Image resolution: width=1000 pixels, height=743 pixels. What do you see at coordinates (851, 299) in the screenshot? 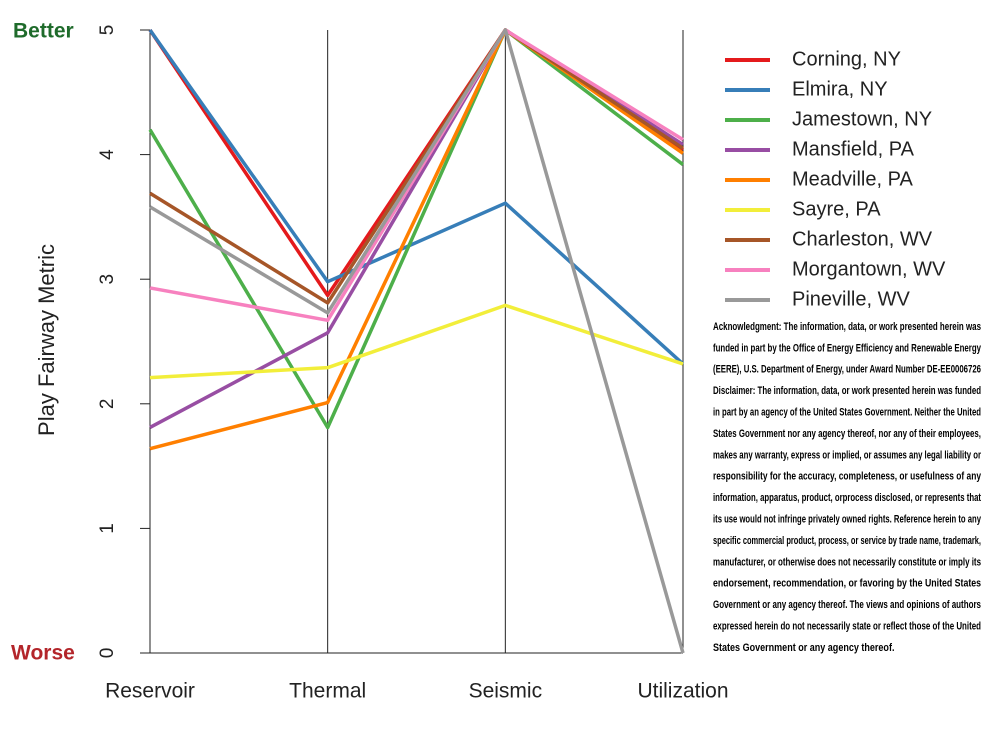
I see `legend-label: Pineville, WV` at bounding box center [851, 299].